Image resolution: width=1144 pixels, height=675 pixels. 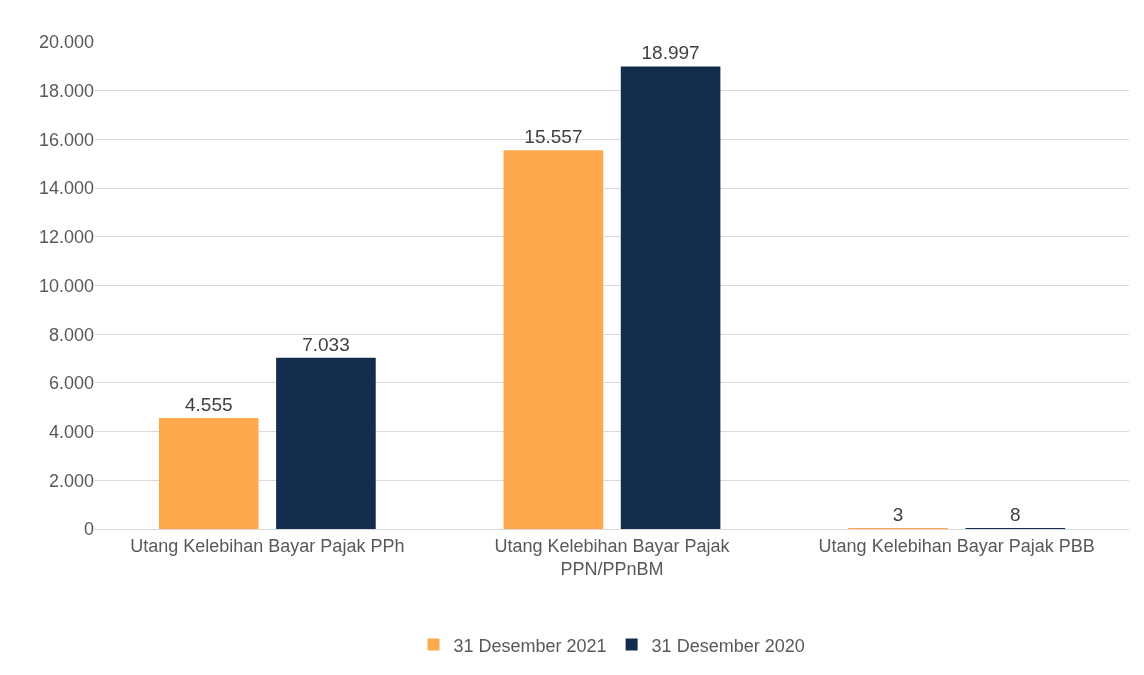 I want to click on y-tick-label: 6.000, so click(x=71, y=383).